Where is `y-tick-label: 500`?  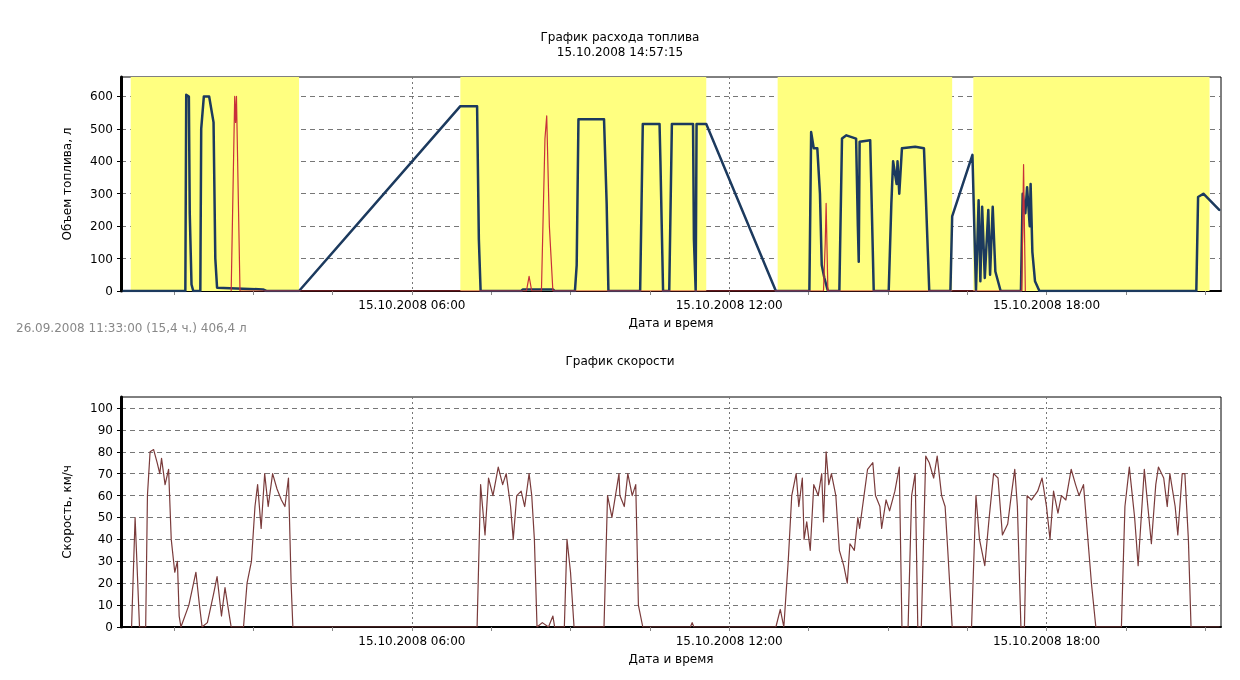
y-tick-label: 500 is located at coordinates (101, 128).